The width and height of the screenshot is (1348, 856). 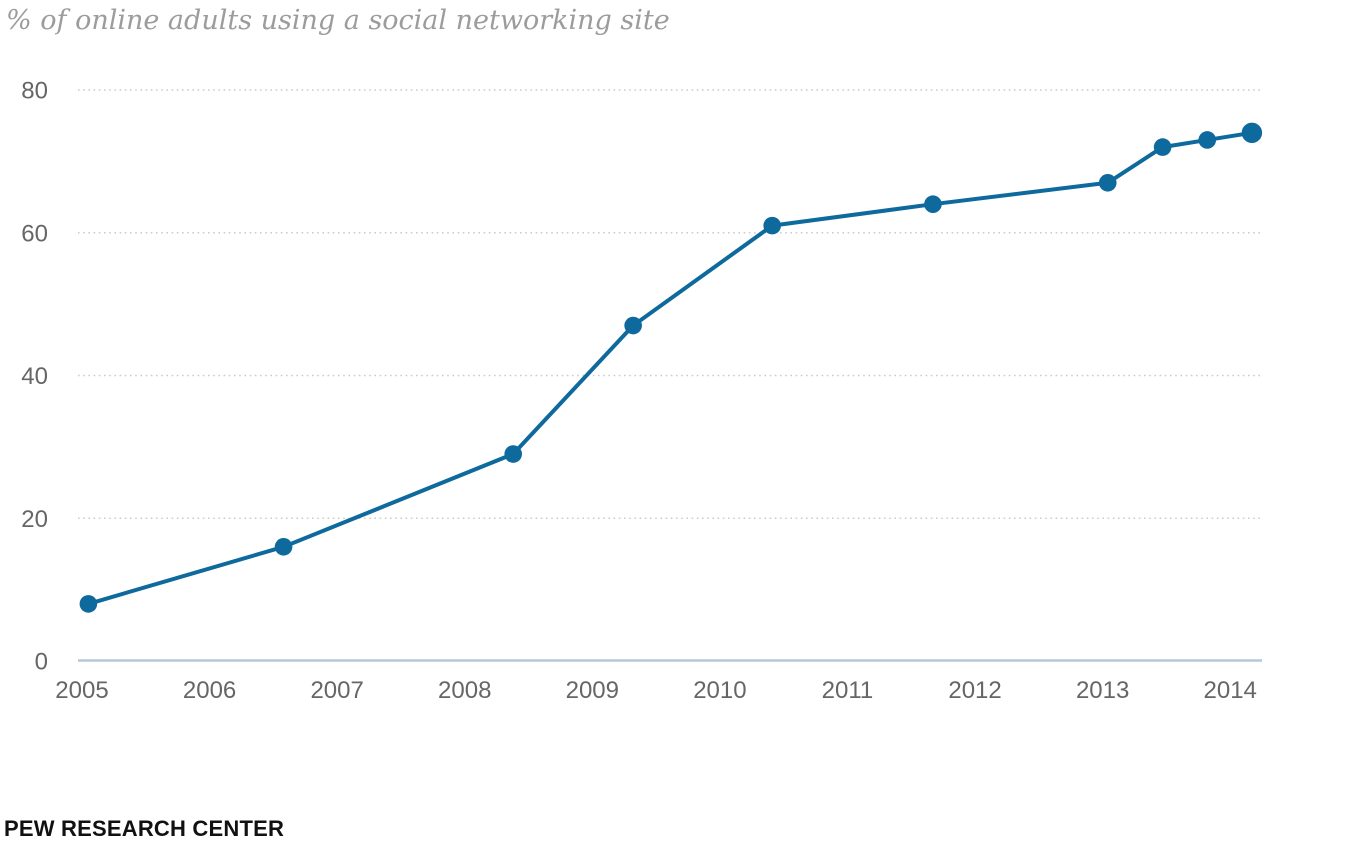 I want to click on x-tick-label: 2007, so click(x=336, y=690).